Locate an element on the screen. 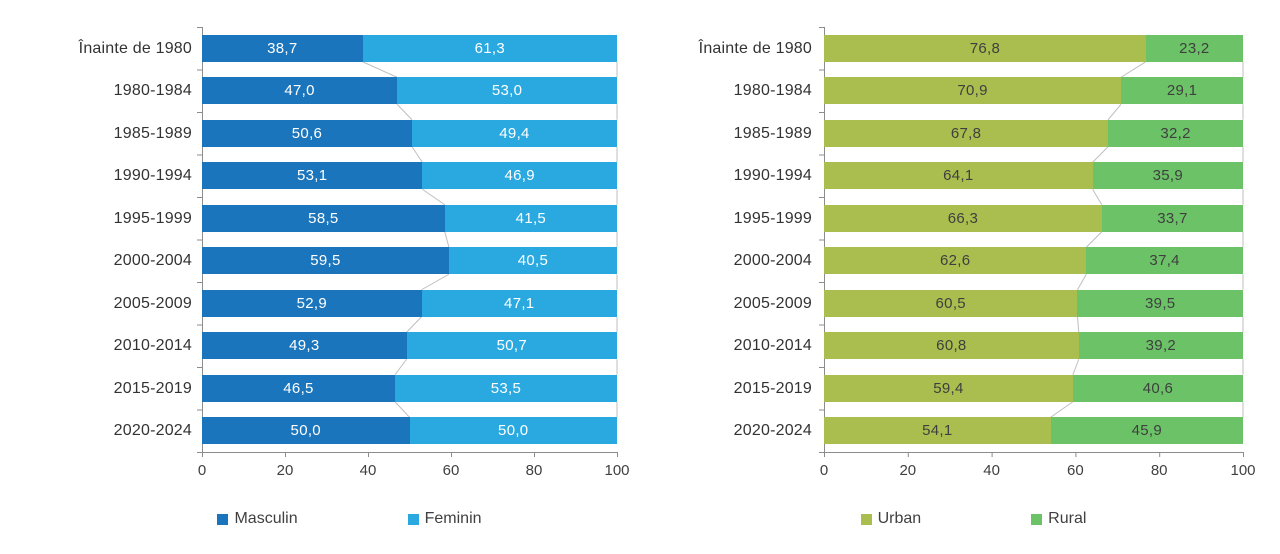 The width and height of the screenshot is (1280, 554). x-tick-label: 60 is located at coordinates (1075, 470).